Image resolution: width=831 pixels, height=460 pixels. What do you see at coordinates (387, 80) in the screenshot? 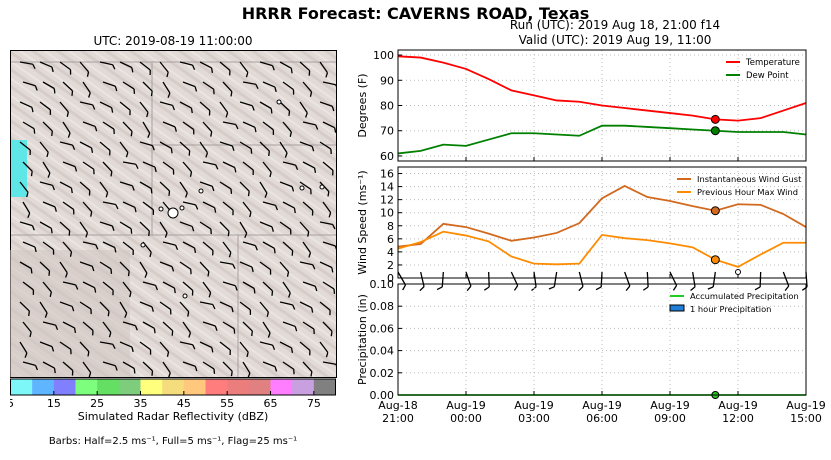
I see `y-tick-label: 90` at bounding box center [387, 80].